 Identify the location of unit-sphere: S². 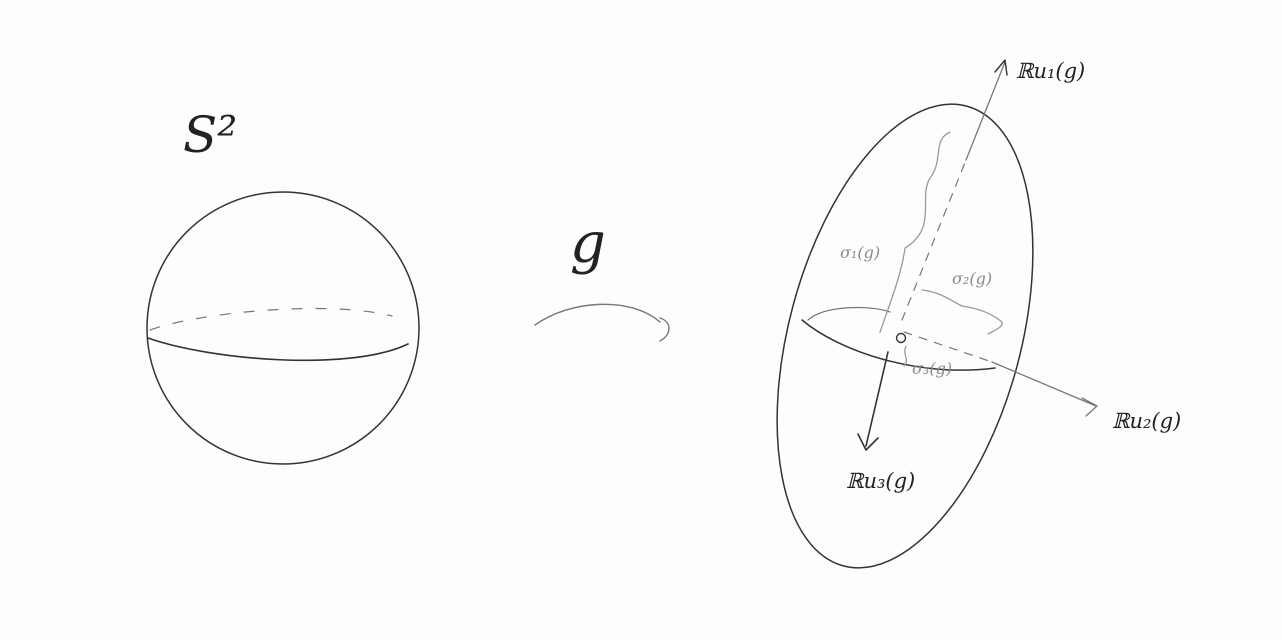
(283, 285).